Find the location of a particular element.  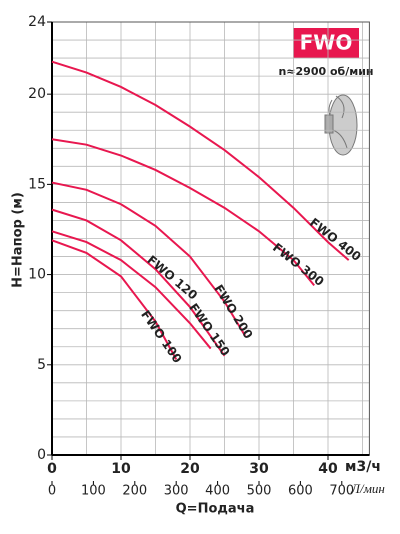

x-unit: м3/ч is located at coordinates (363, 467).